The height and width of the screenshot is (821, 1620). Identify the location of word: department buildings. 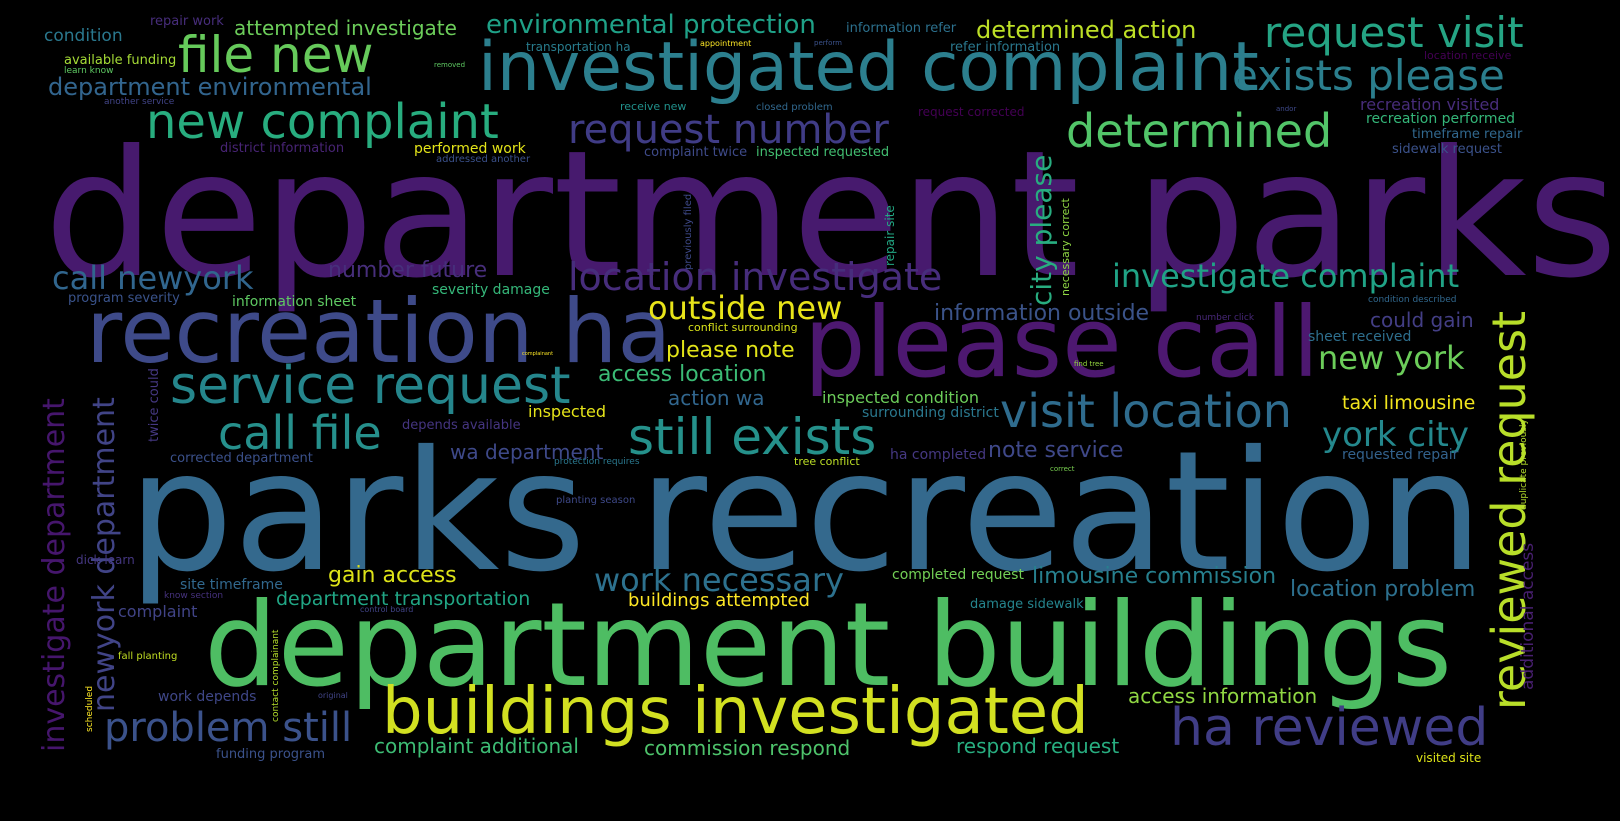
(828, 645).